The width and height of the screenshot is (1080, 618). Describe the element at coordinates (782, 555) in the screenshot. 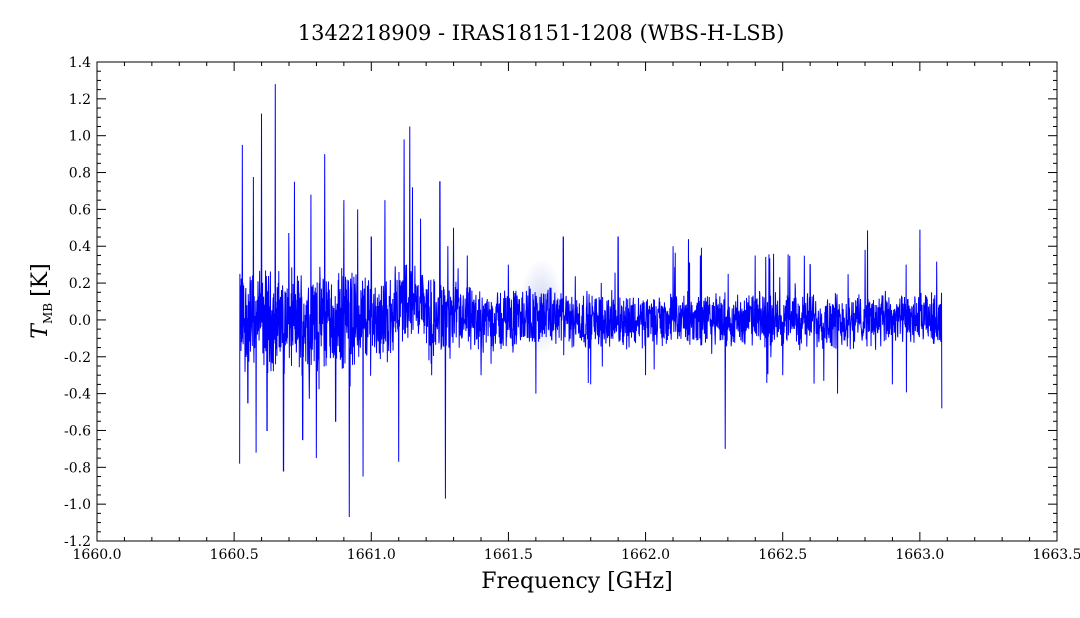

I see `x-tick-label: 1662.5` at that location.